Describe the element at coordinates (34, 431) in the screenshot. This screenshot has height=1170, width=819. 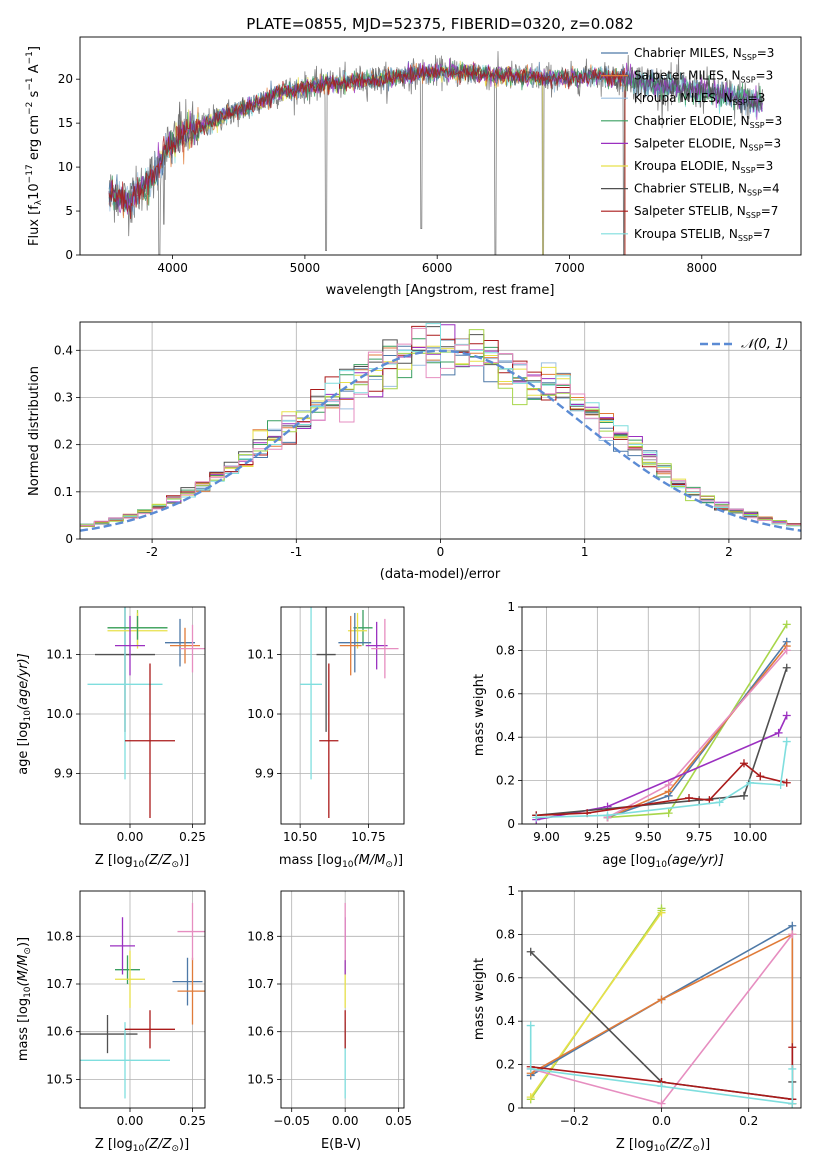
I see `residuals-ylabel: Normed distribution` at that location.